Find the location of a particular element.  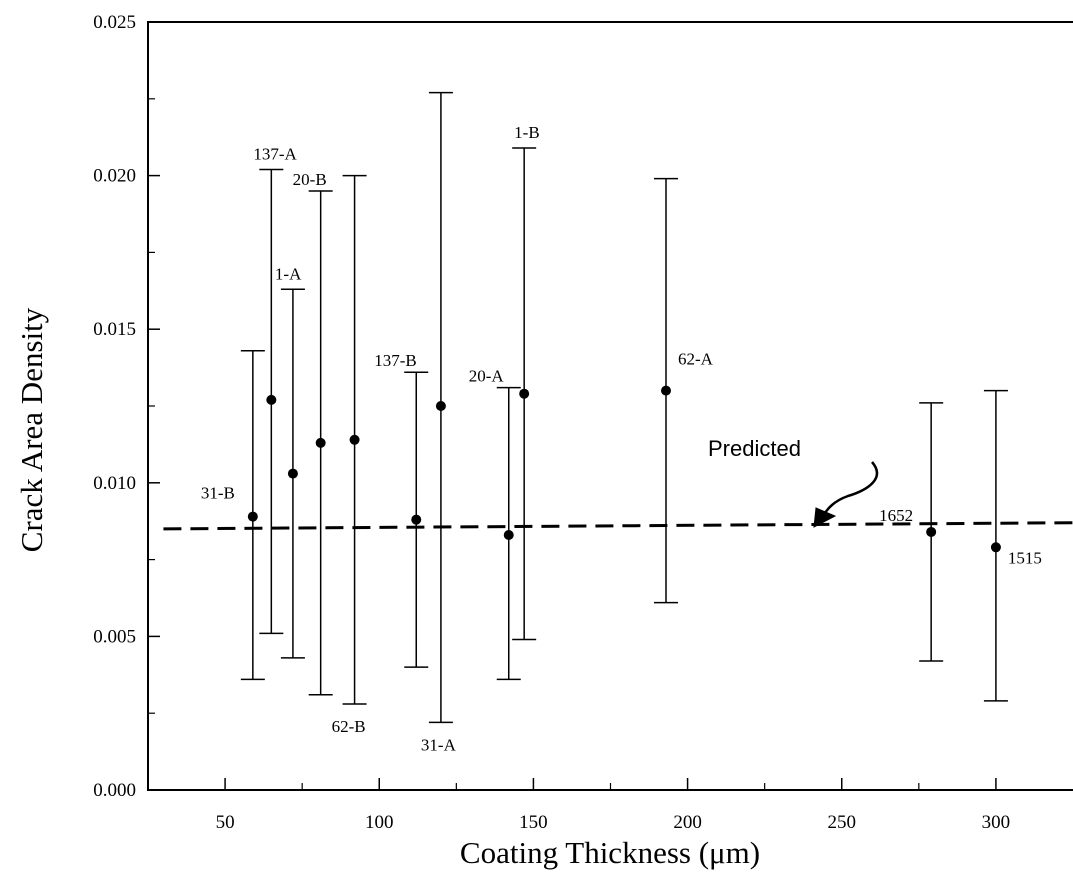

y-tick-label: 0.005 is located at coordinates (114, 636).